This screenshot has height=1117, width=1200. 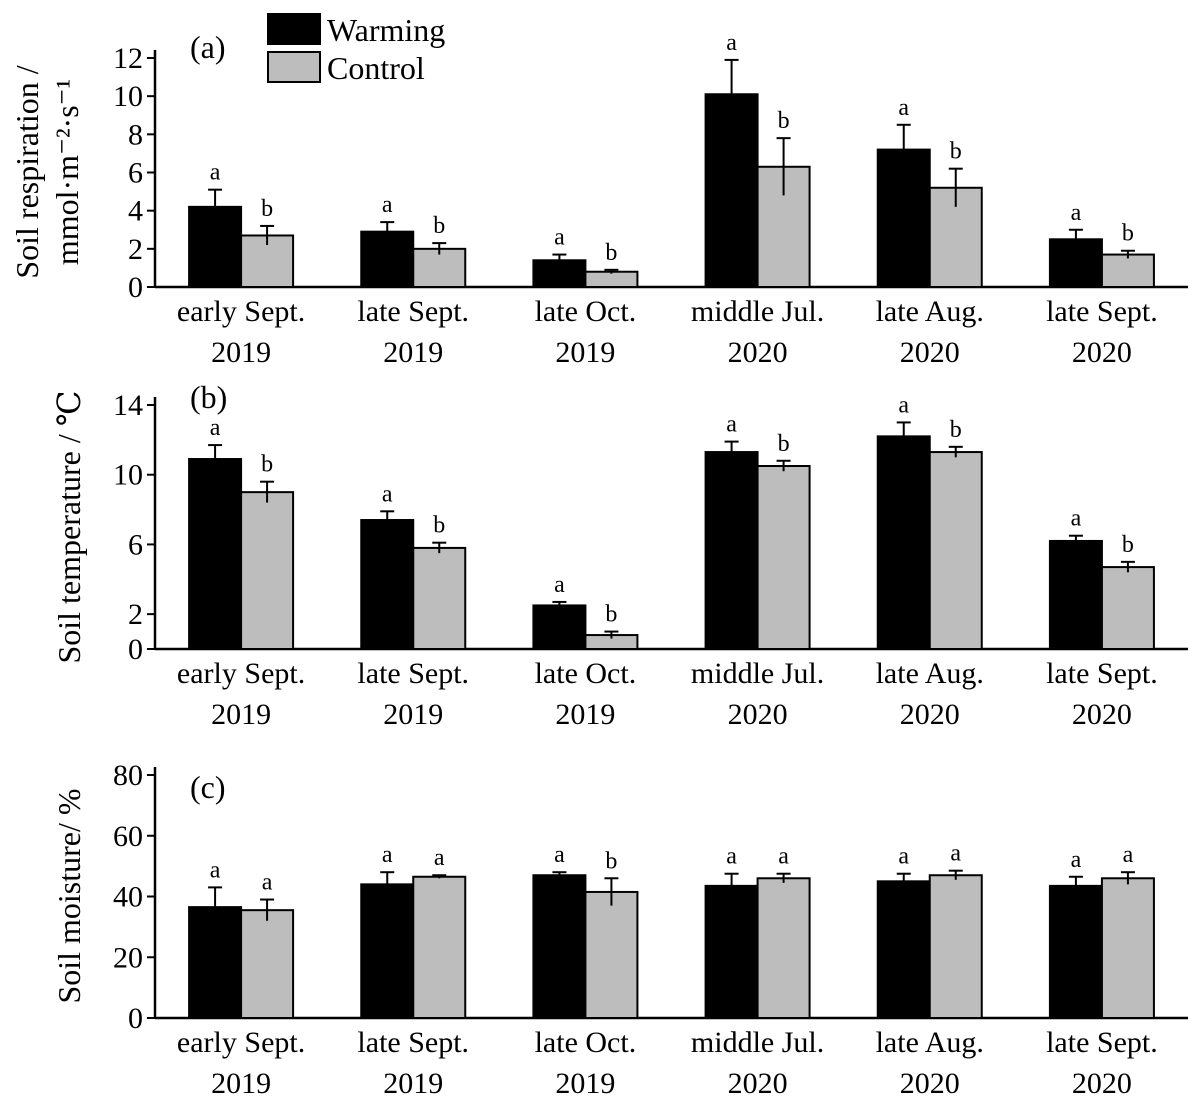 What do you see at coordinates (67, 172) in the screenshot?
I see `y-axis-unit: mmol·m⁻²·s⁻¹` at bounding box center [67, 172].